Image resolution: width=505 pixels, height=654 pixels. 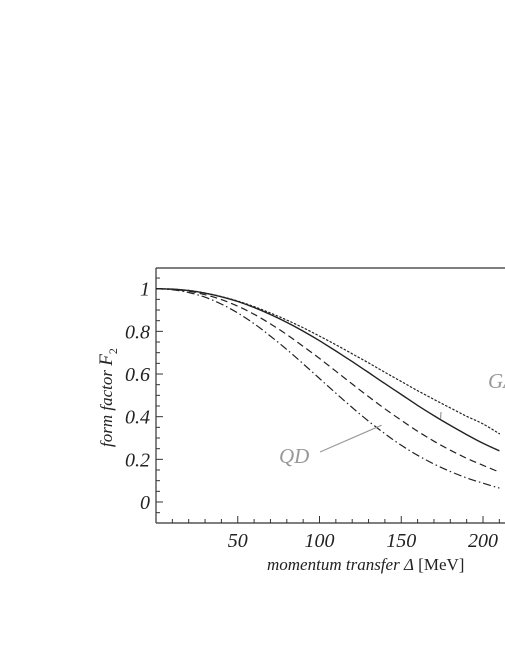 What do you see at coordinates (137, 460) in the screenshot?
I see `y-tick-label: 0.2` at bounding box center [137, 460].